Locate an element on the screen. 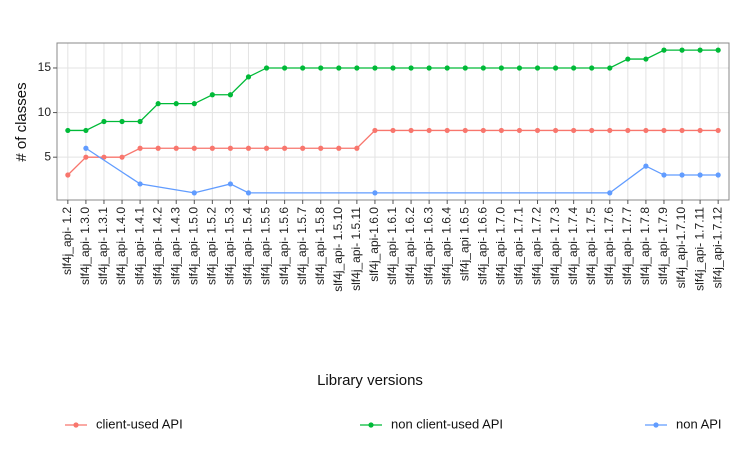  x-tick-label: slf4j_api- 1.5.11 is located at coordinates (356, 249).